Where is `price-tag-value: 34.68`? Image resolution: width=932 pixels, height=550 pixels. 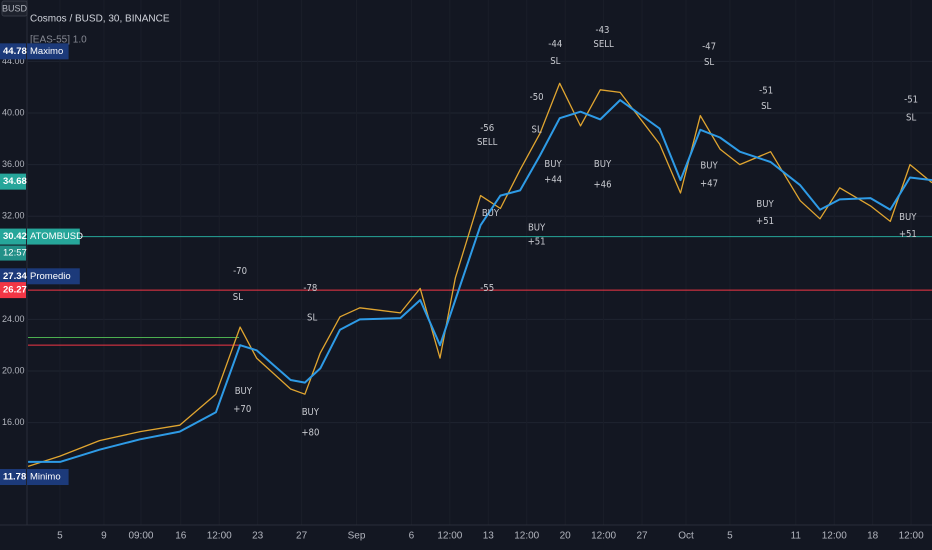
price-tag-value: 34.68 is located at coordinates (15, 181).